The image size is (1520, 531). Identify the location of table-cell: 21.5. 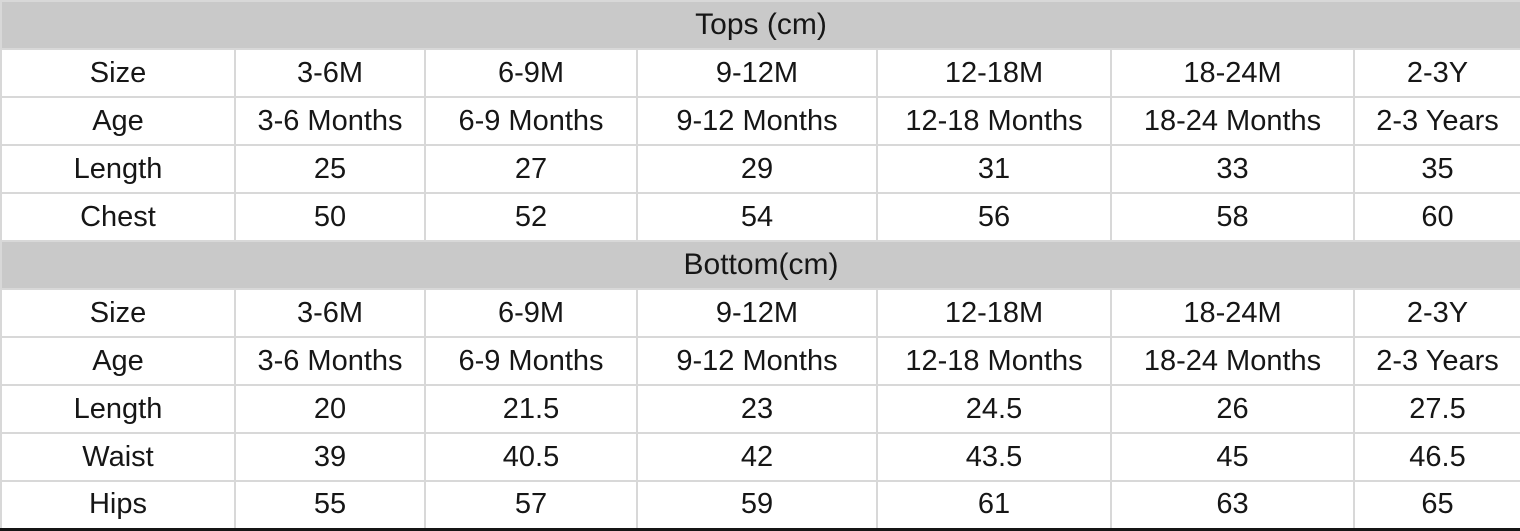
(531, 409).